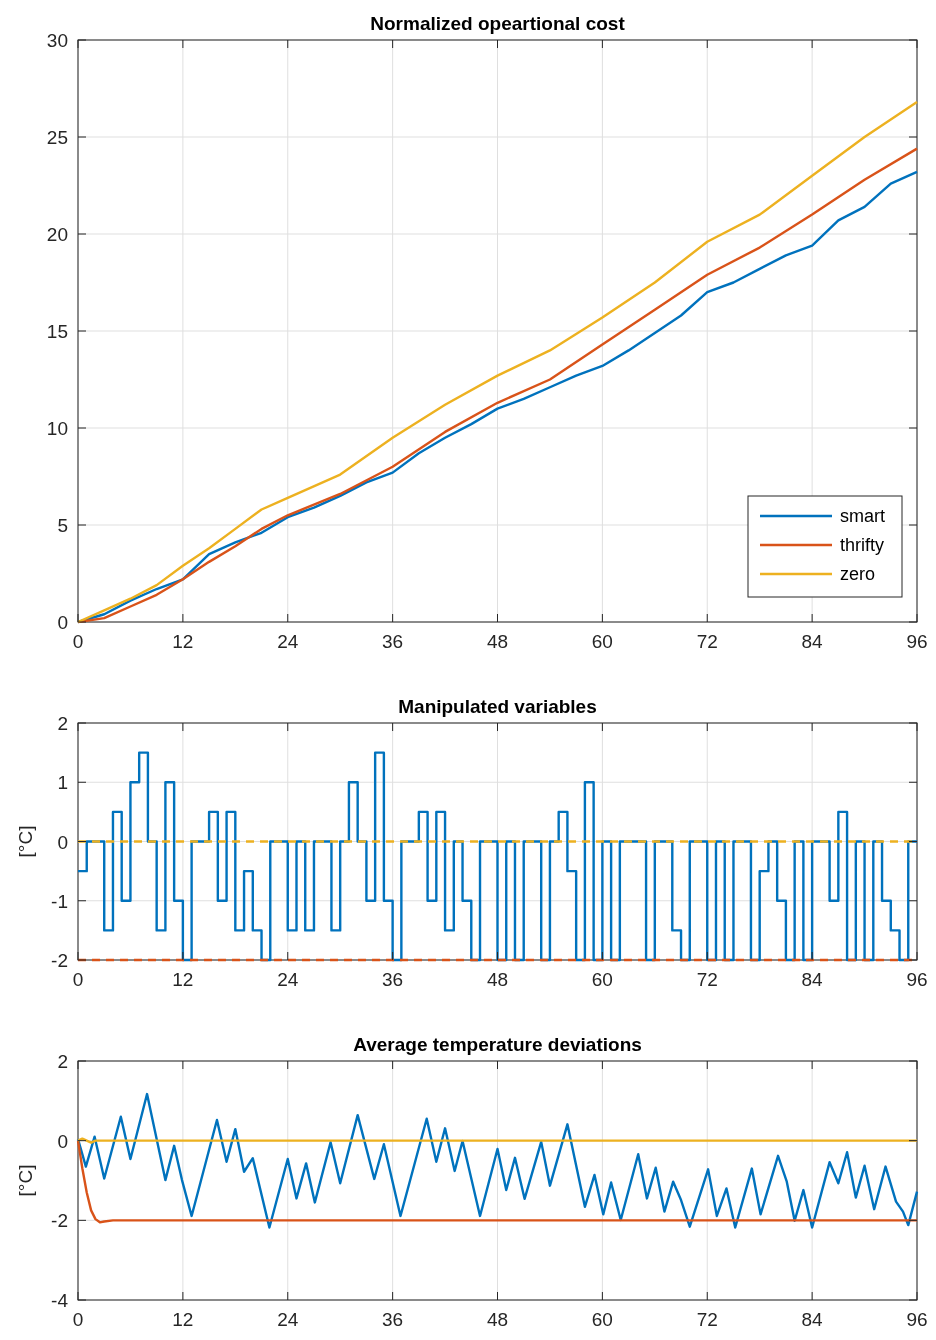 This screenshot has height=1340, width=936. Describe the element at coordinates (57, 137) in the screenshot. I see `y-tick-label: 25` at that location.